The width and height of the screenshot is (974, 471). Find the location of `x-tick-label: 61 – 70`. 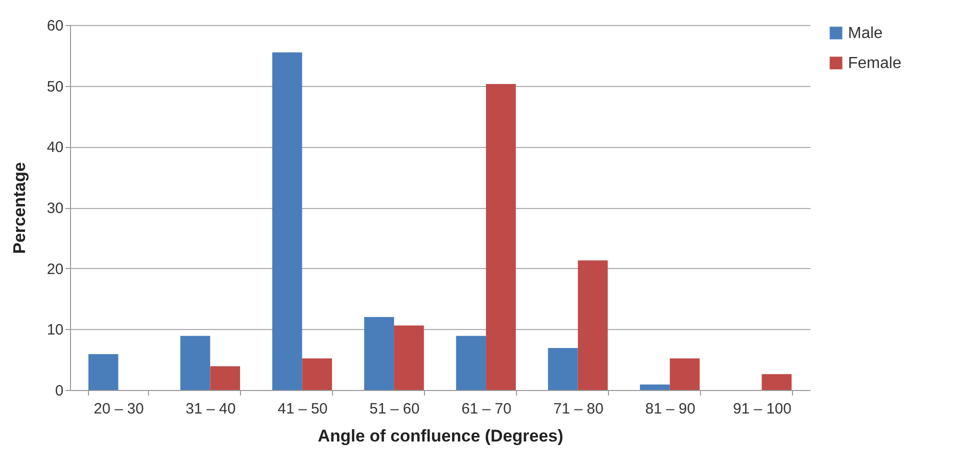

x-tick-label: 61 – 70 is located at coordinates (486, 409).